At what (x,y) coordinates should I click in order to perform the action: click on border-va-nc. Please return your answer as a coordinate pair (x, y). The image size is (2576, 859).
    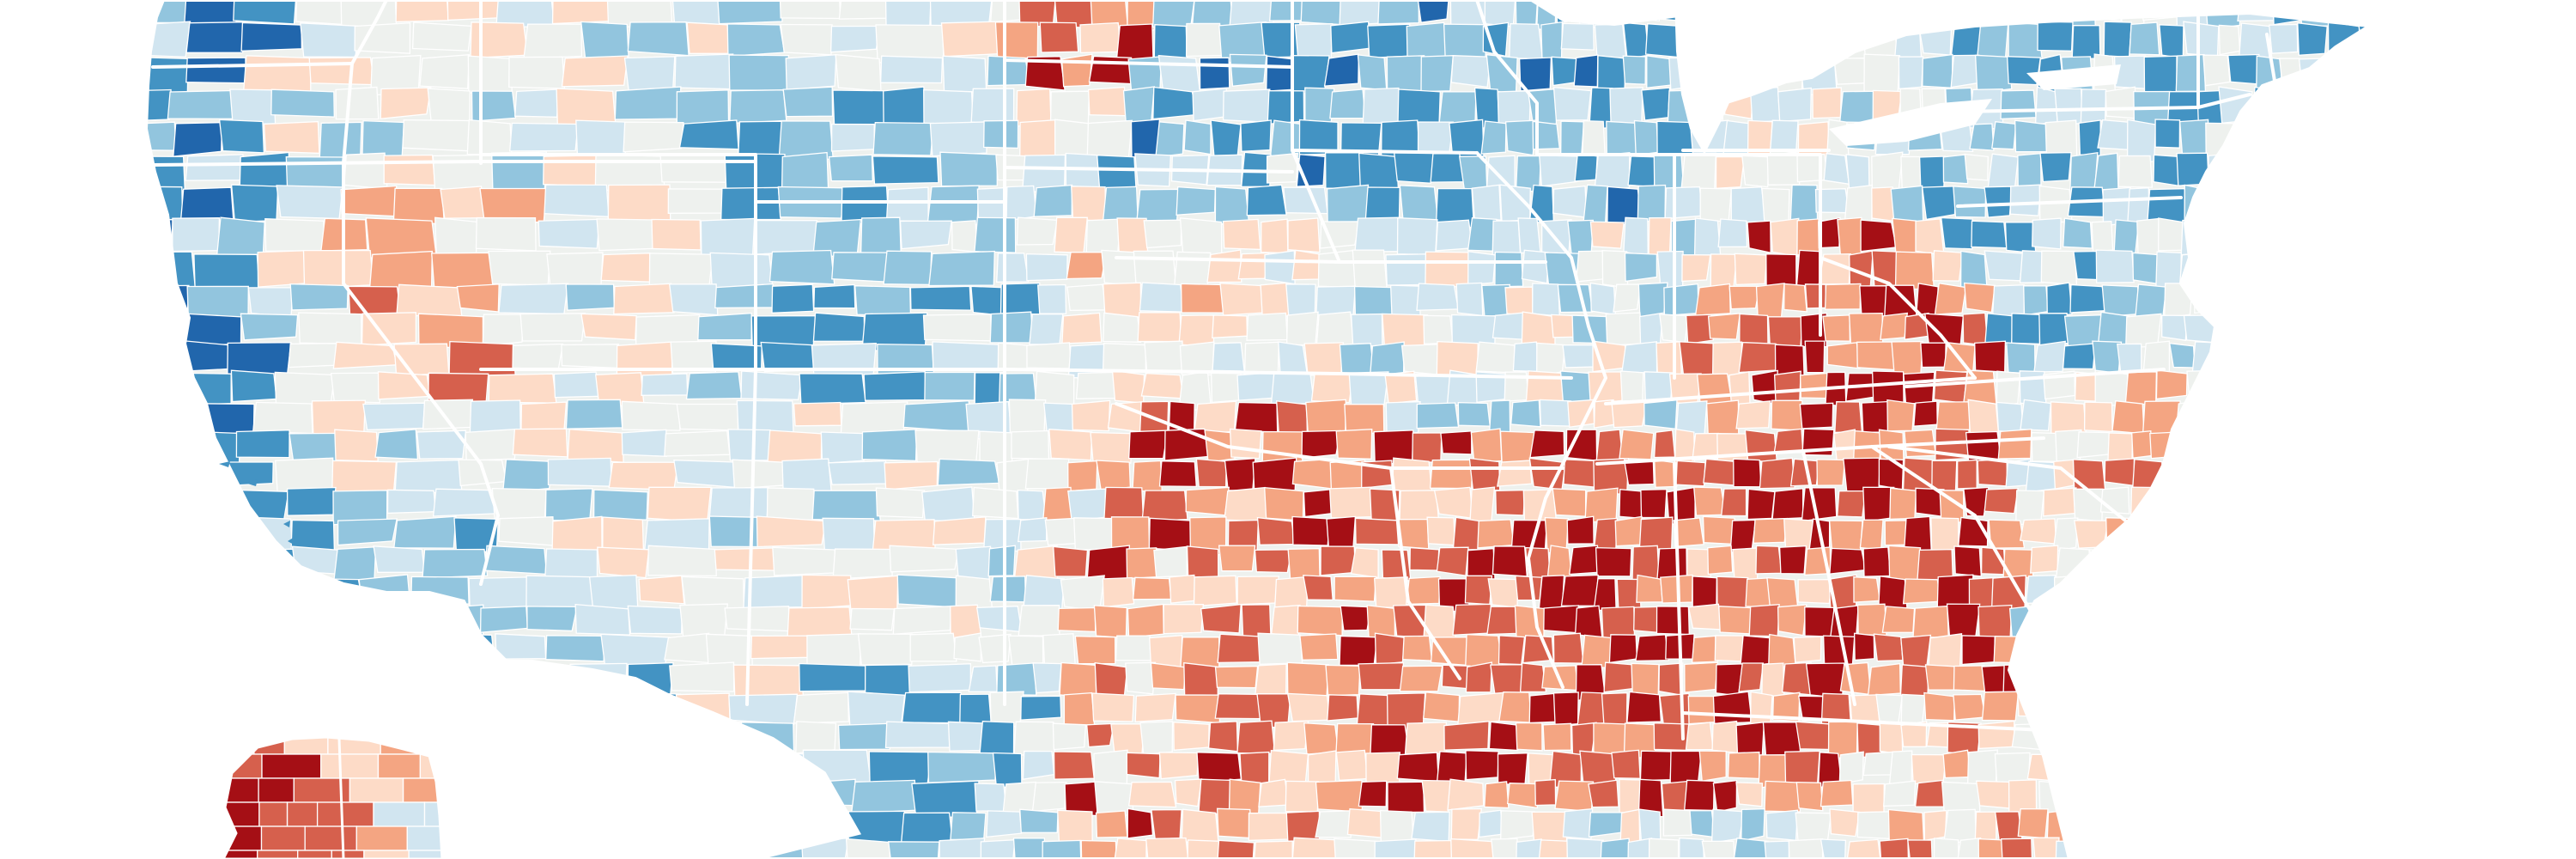
    Looking at the image, I should click on (2035, 378).